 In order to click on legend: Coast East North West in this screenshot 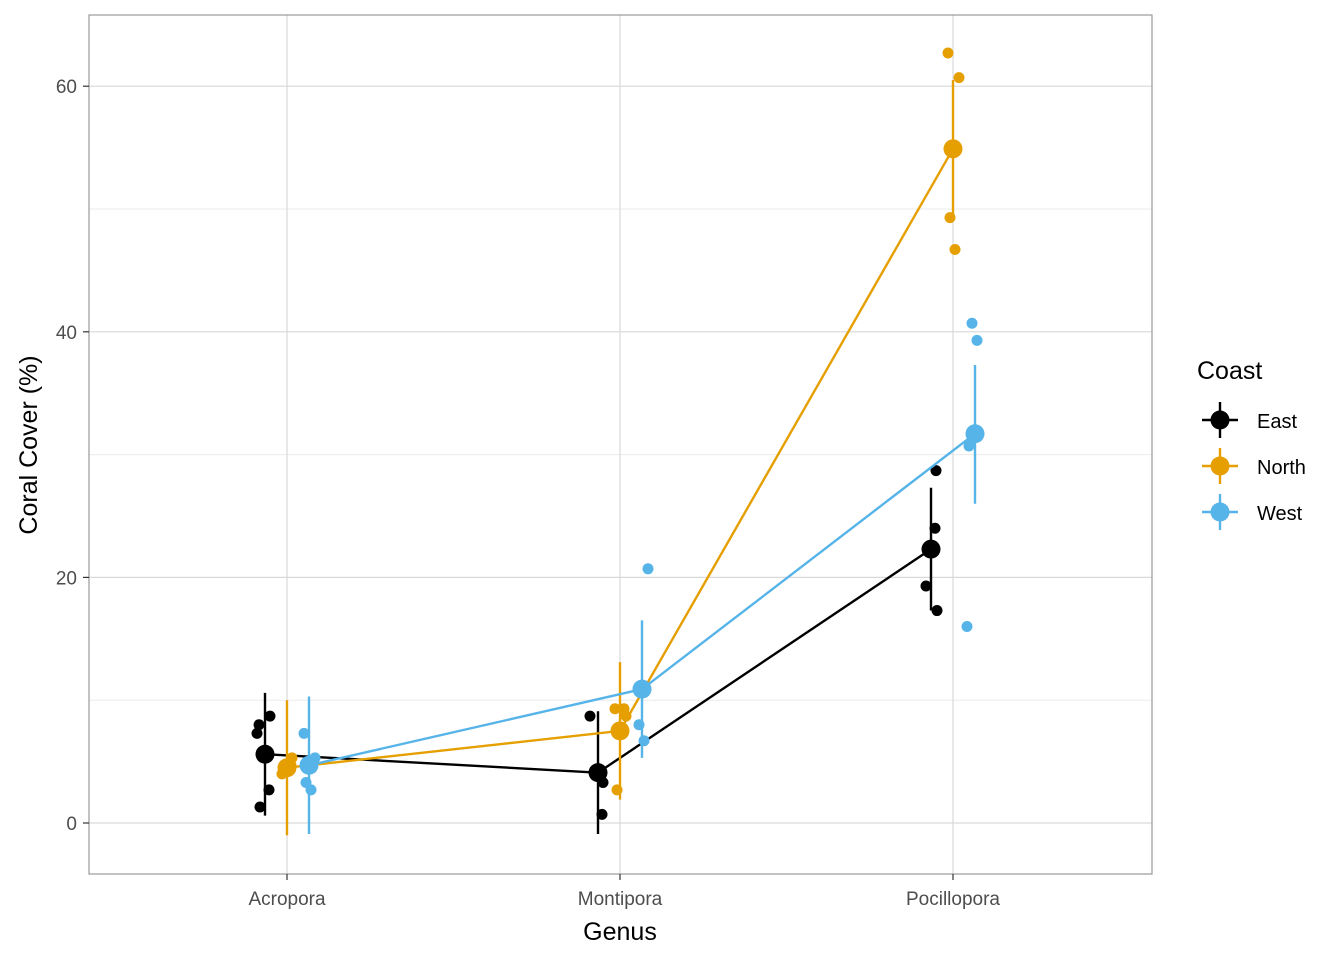, I will do `click(1251, 443)`.